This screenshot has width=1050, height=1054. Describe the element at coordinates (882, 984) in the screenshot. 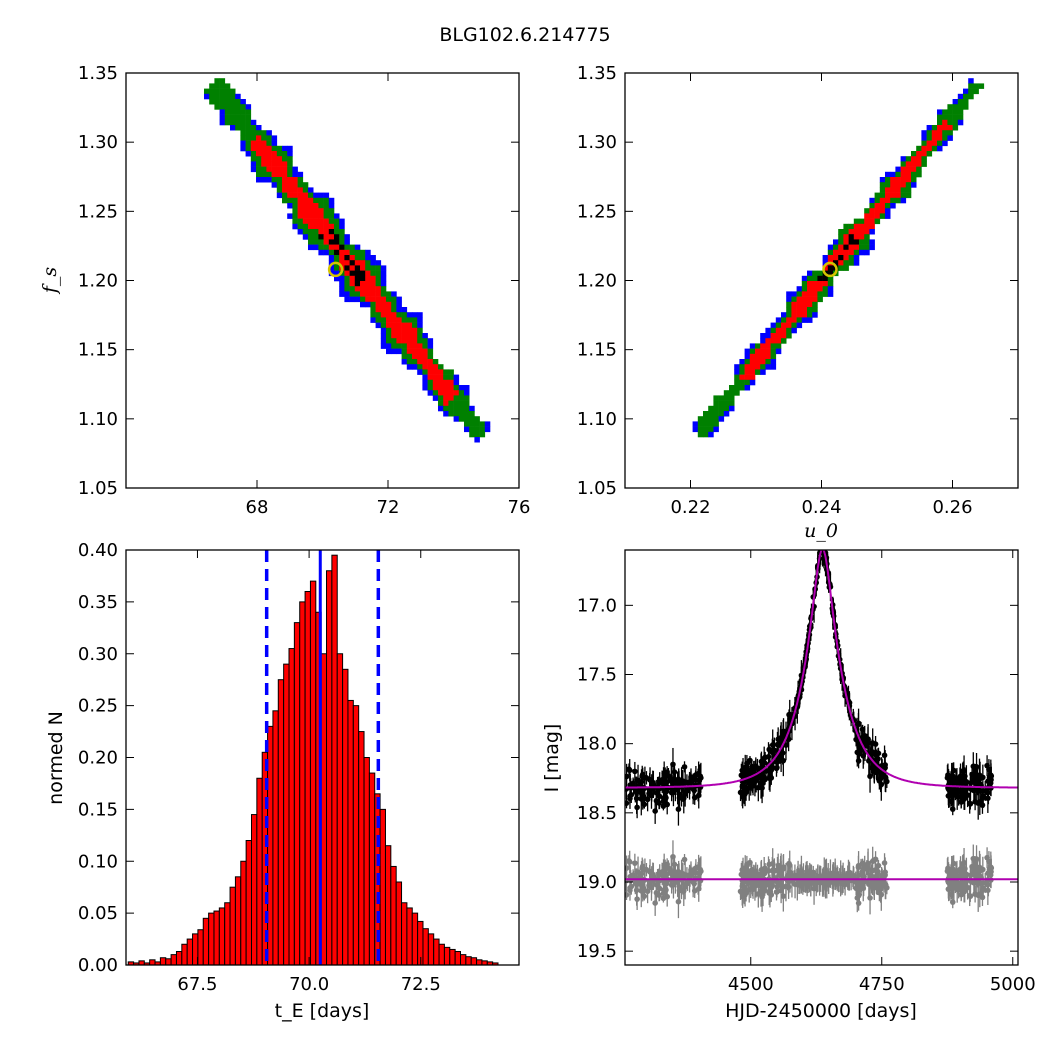

I see `x-tick-label: 4750` at that location.